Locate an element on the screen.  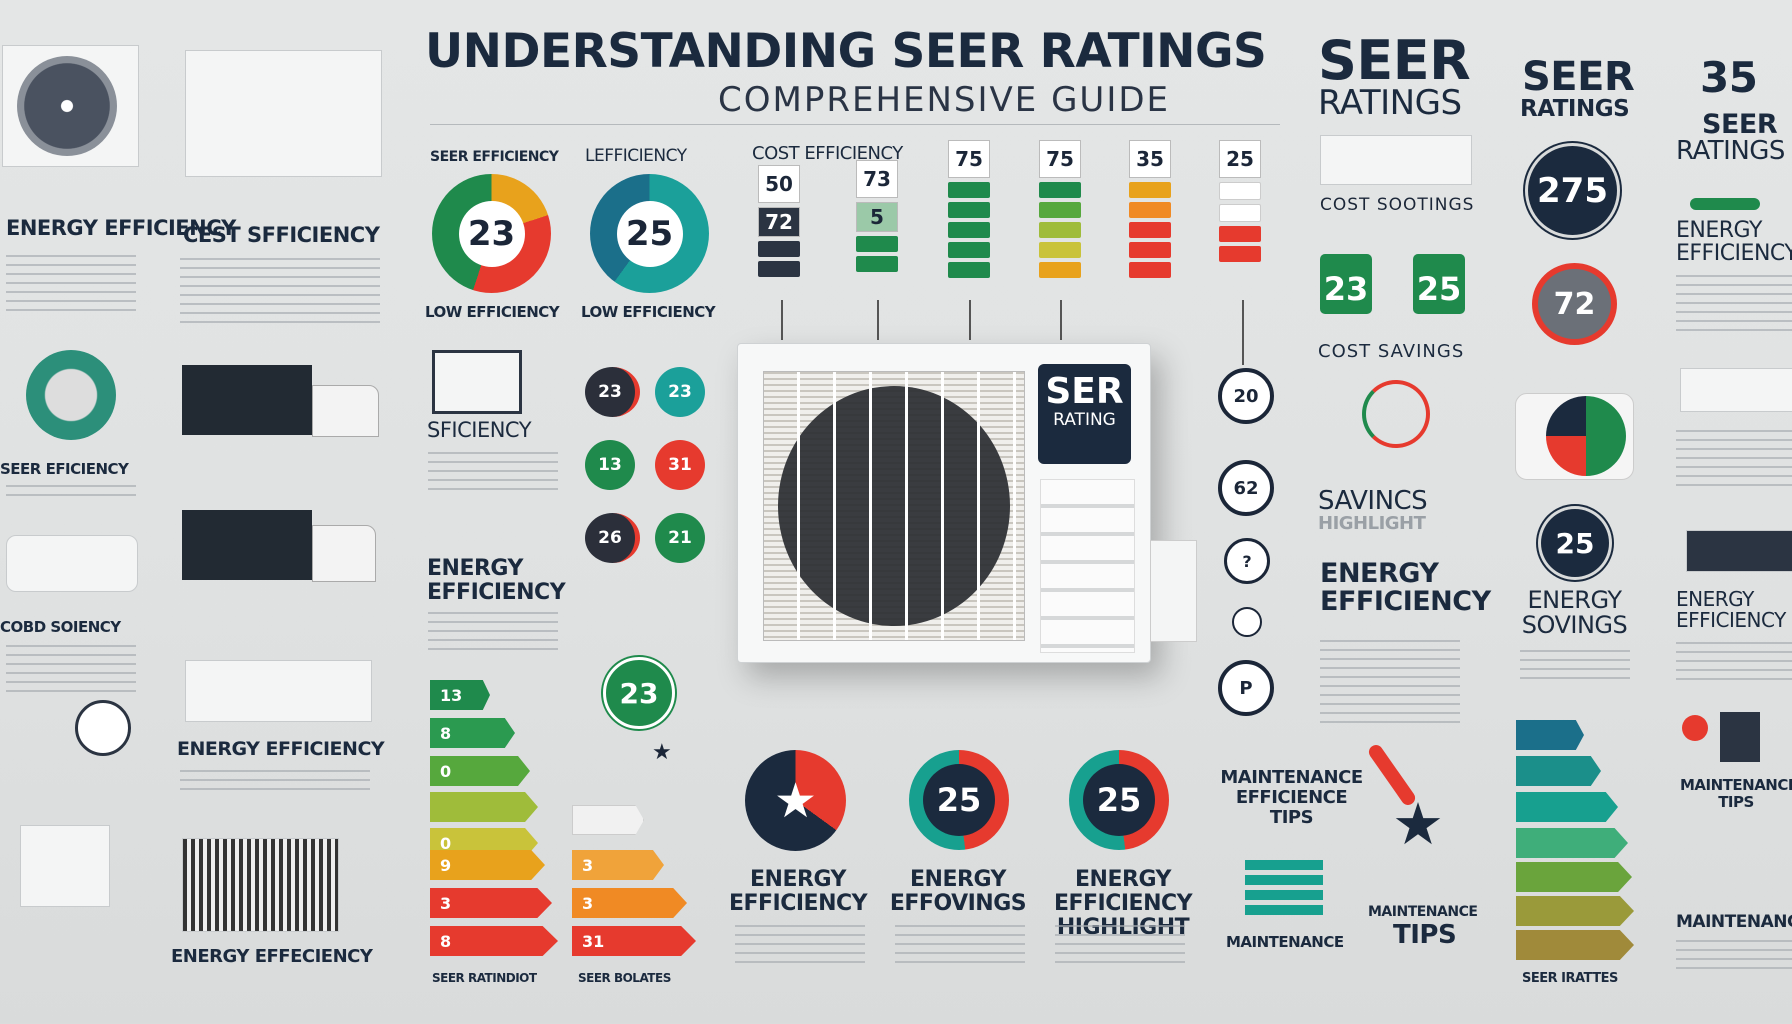
col2-energy-efficiency-label: ENERGY EFFICIENCY is located at coordinates (281, 749).